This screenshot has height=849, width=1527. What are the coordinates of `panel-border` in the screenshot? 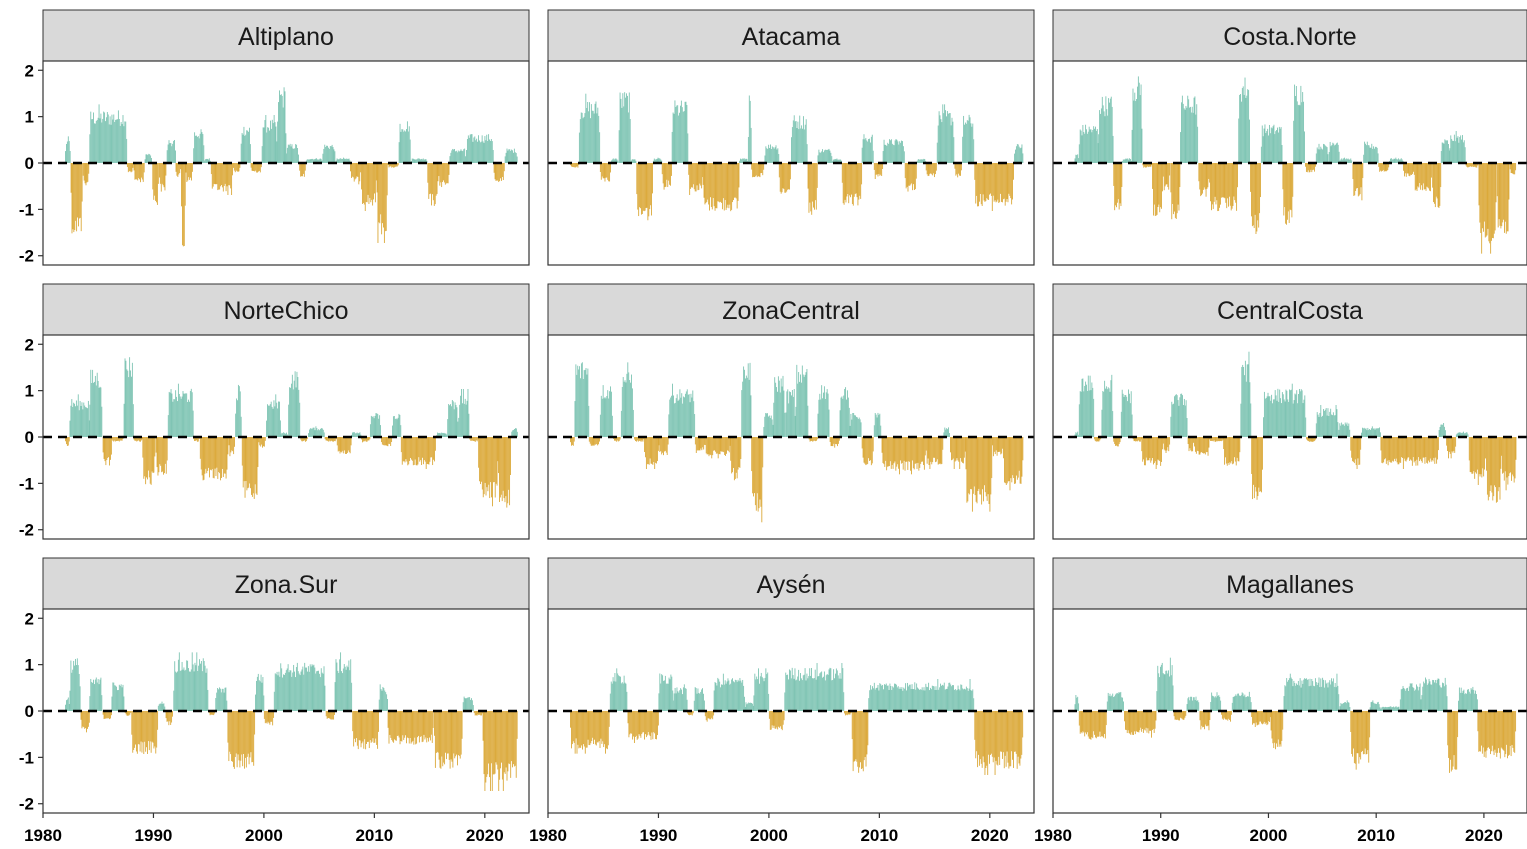 It's located at (1289, 437).